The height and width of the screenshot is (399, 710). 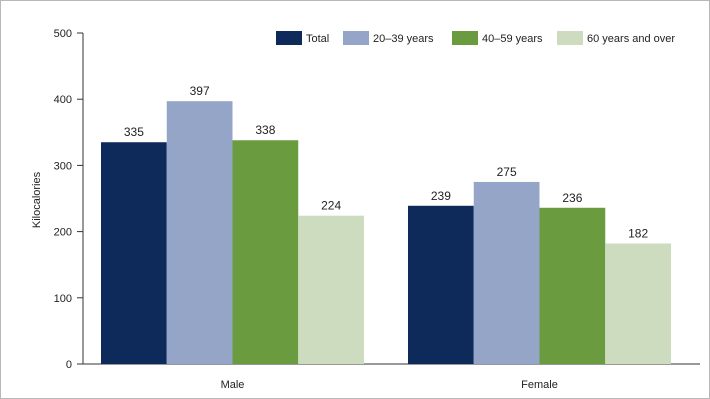 What do you see at coordinates (134, 132) in the screenshot?
I see `bar-value-label: 335` at bounding box center [134, 132].